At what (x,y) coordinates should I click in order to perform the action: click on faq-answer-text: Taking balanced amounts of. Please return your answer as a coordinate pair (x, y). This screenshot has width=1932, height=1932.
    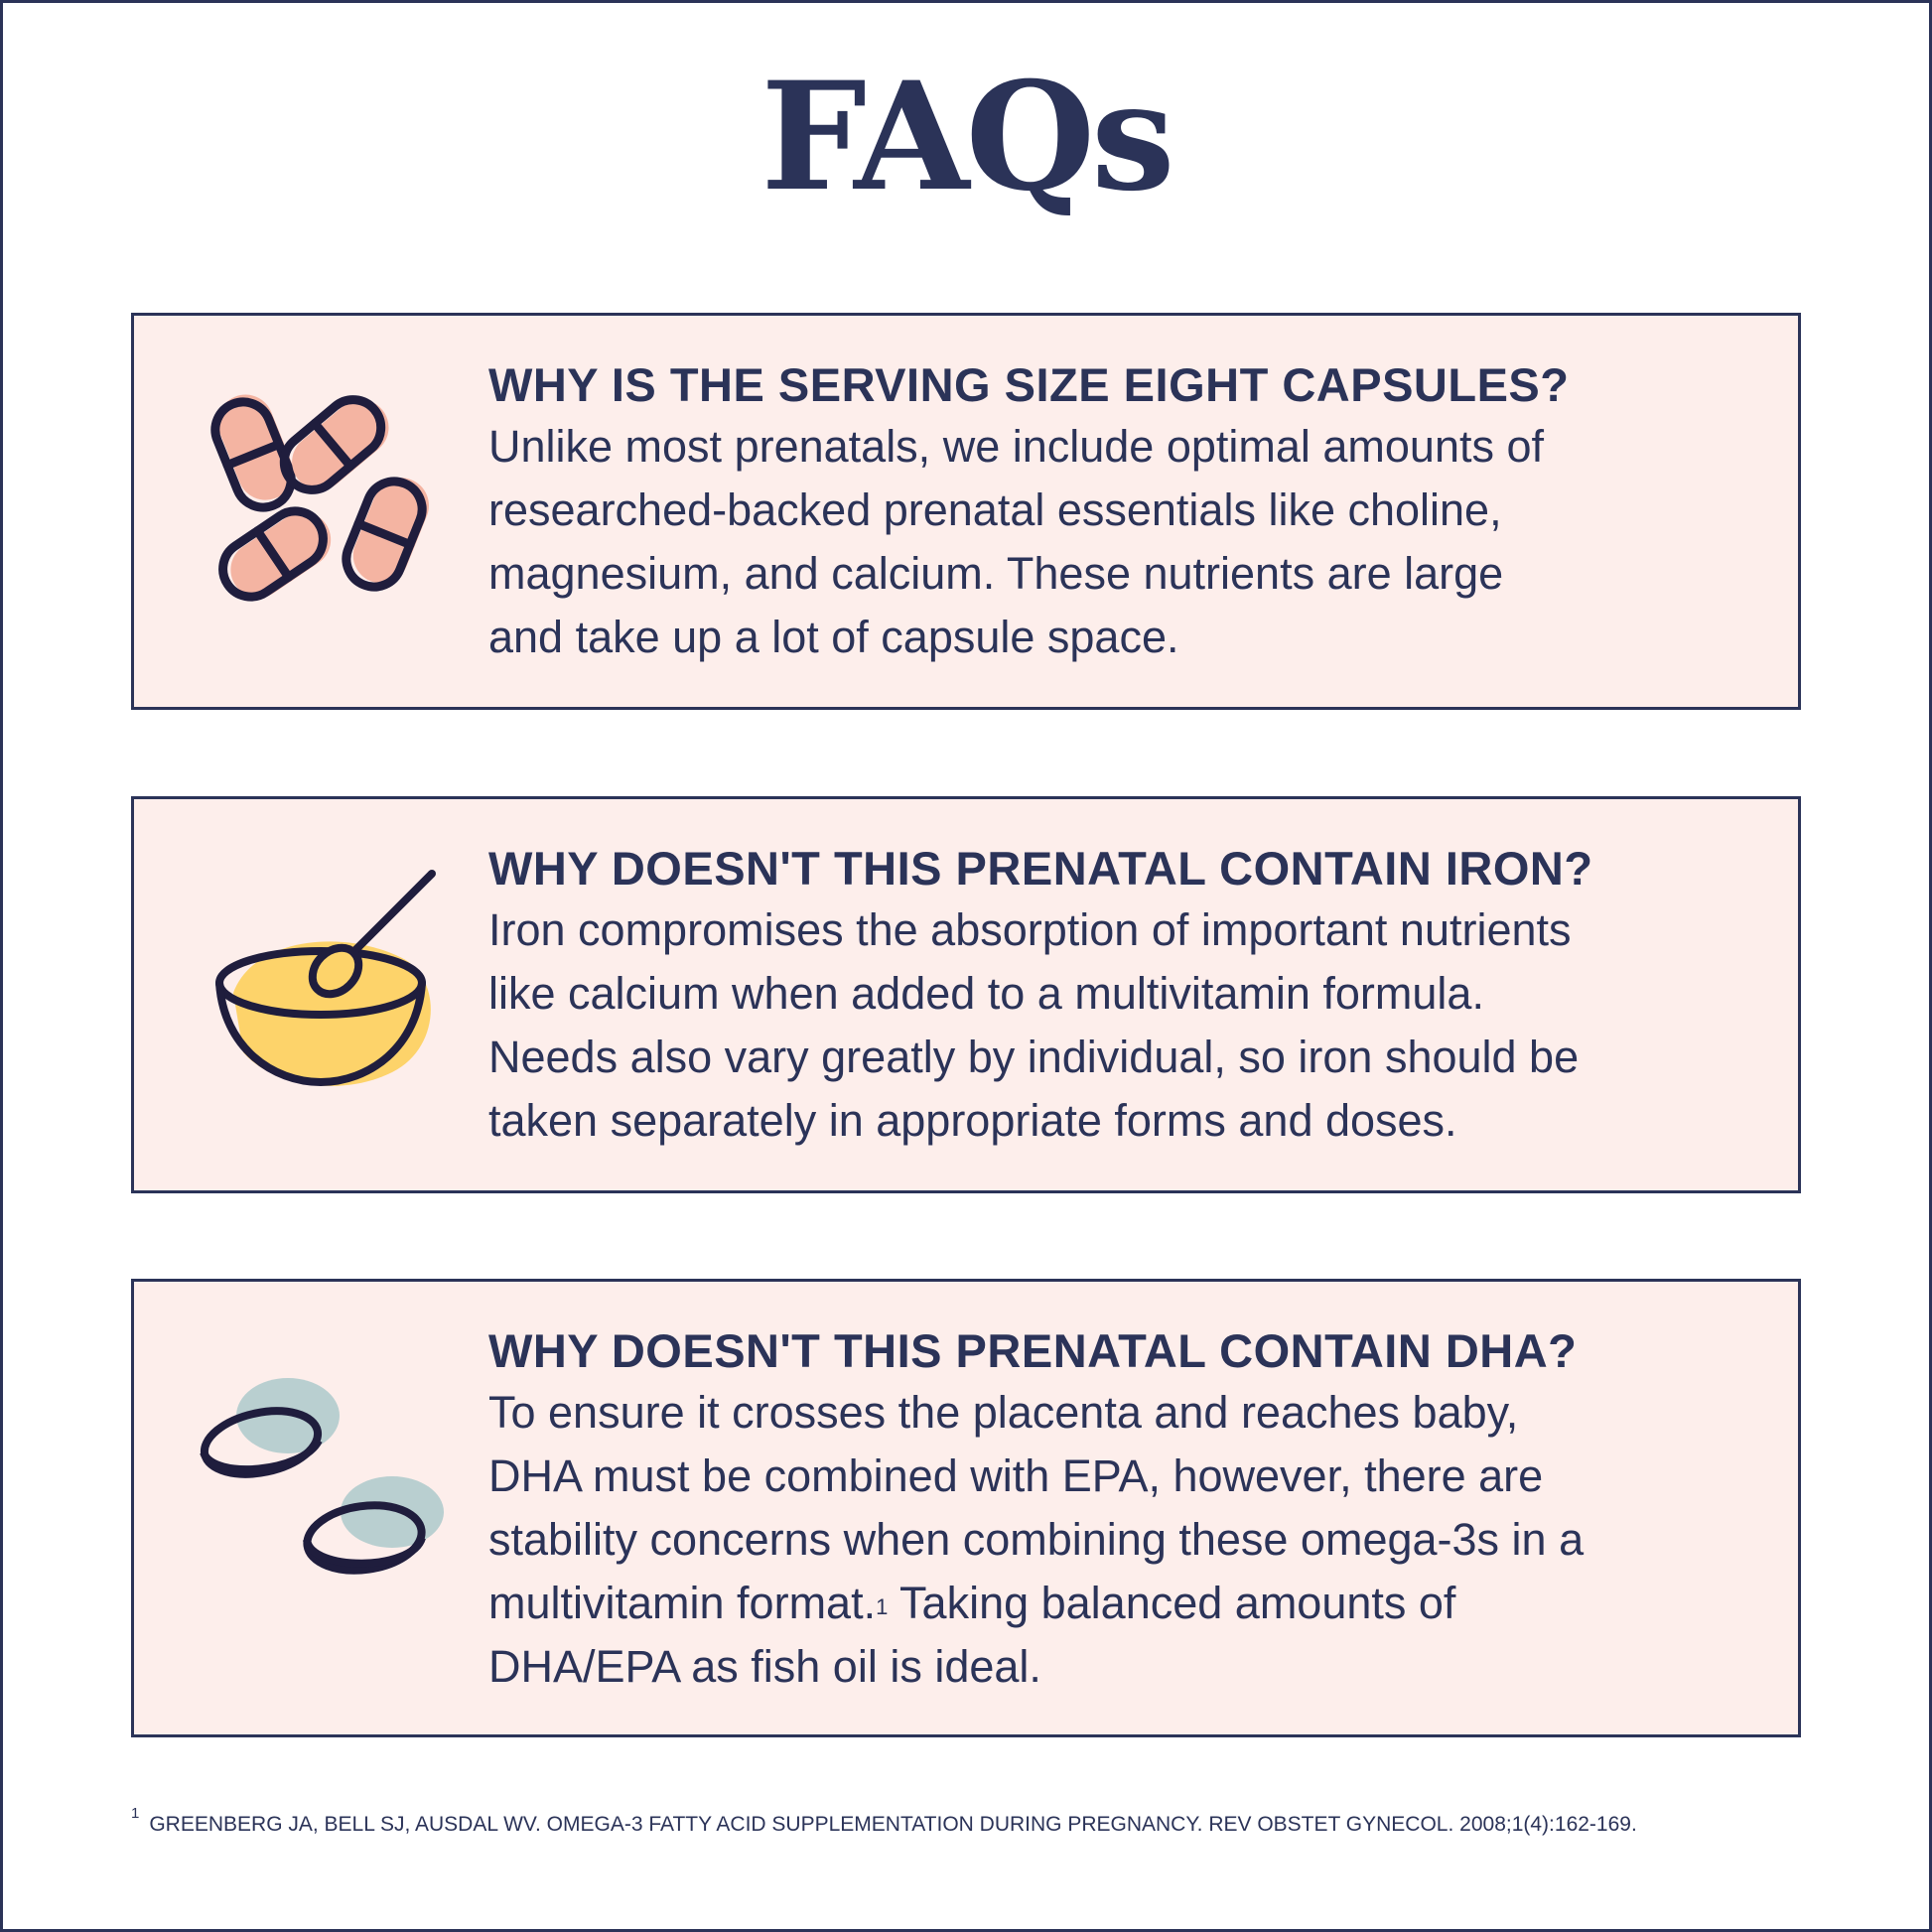
    Looking at the image, I should click on (1178, 1603).